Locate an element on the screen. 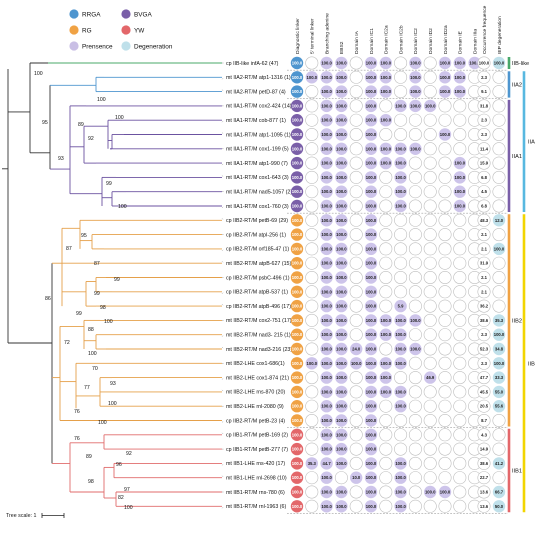 The height and width of the screenshot is (535, 550). occurrence-value: 15.9 is located at coordinates (484, 163).